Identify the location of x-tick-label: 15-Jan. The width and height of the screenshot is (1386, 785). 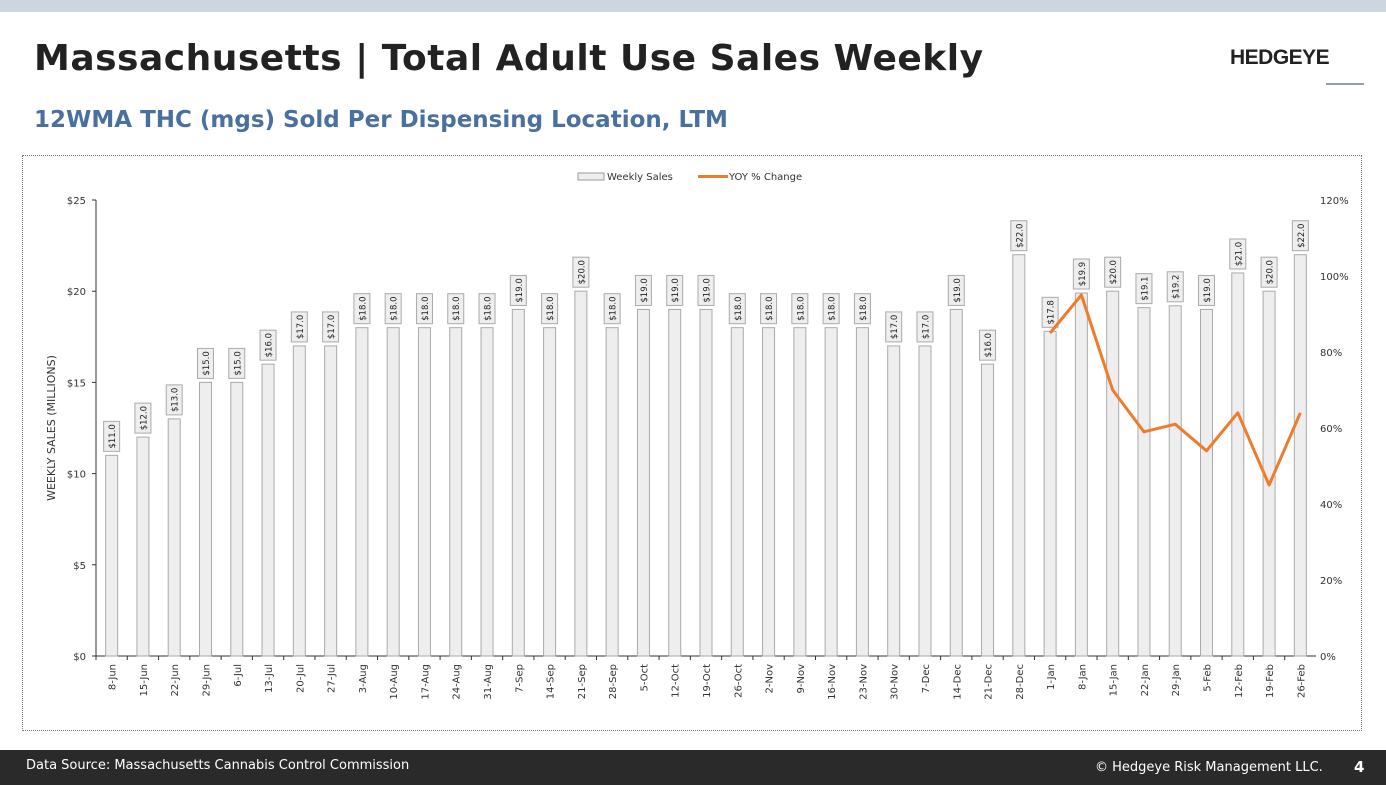
(1114, 680).